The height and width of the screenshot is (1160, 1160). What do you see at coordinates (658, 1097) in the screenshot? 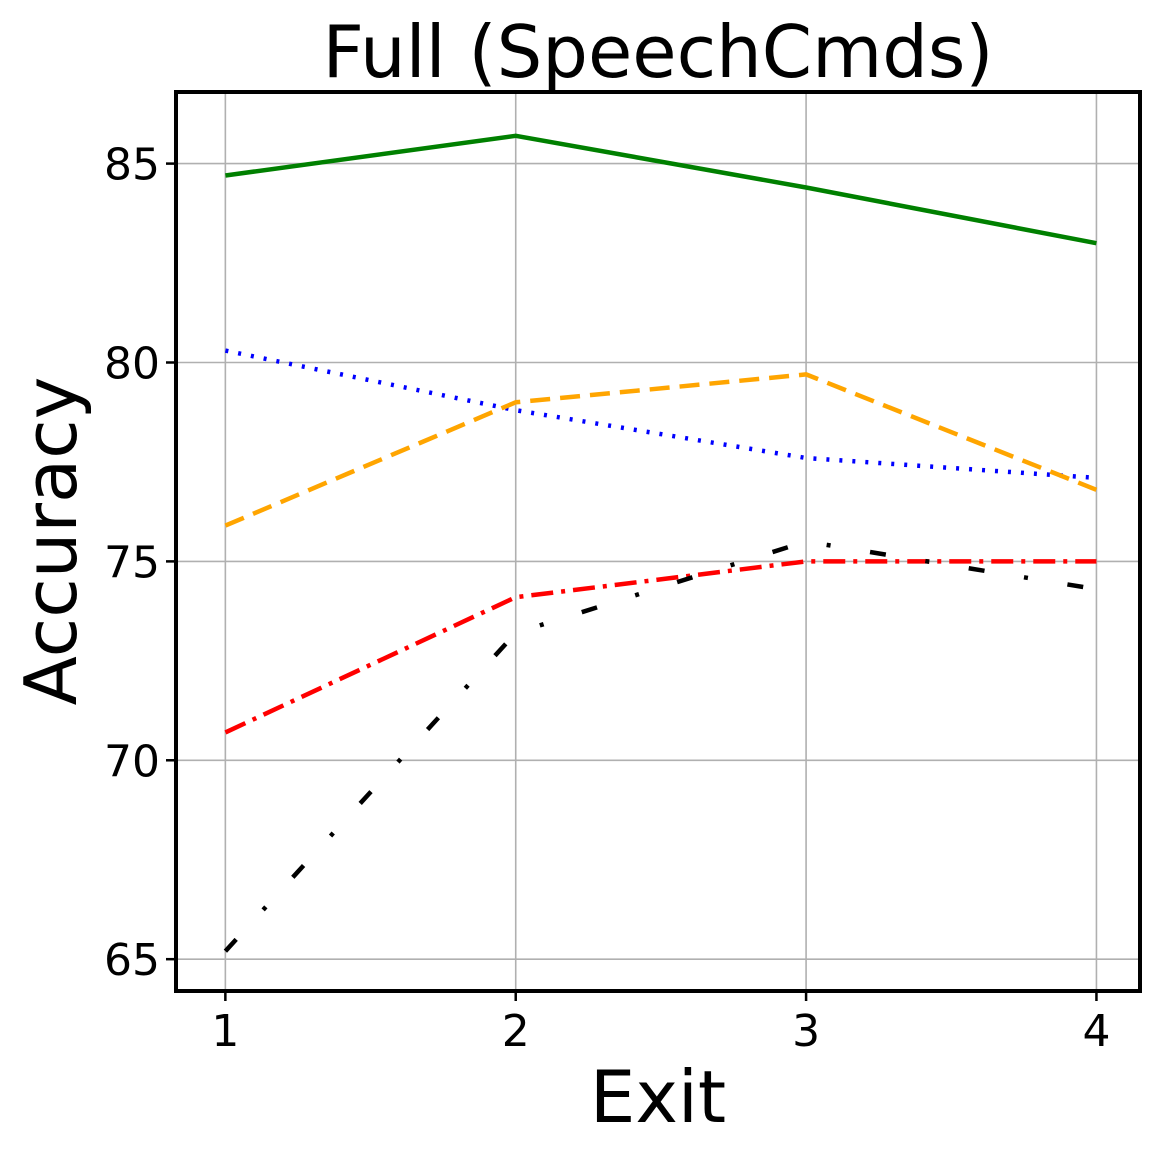
I see `x-axis-label: Exit` at bounding box center [658, 1097].